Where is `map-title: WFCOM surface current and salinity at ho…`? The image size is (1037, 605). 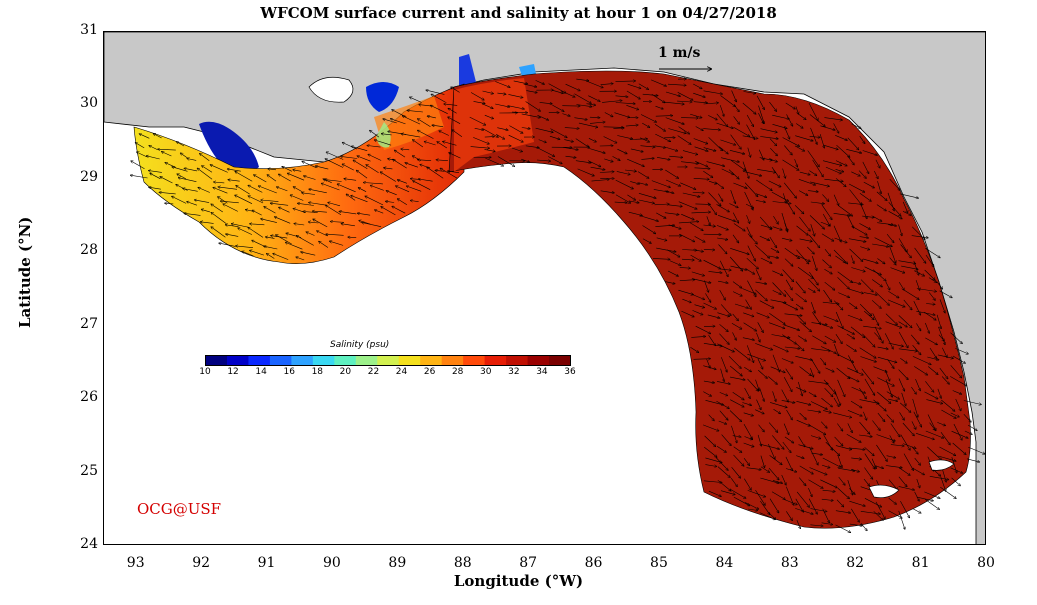
map-title: WFCOM surface current and salinity at ho… is located at coordinates (518, 13).